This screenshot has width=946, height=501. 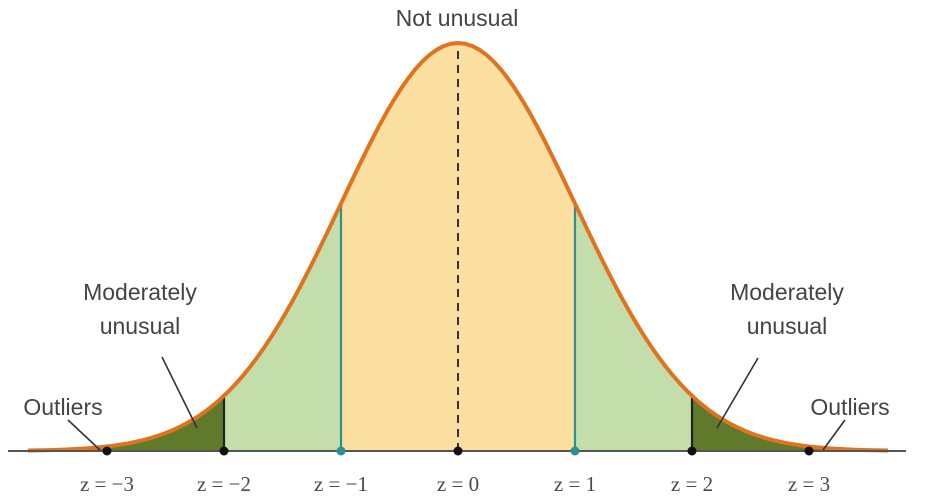 I want to click on z-tick-label: z = 2, so click(x=692, y=484).